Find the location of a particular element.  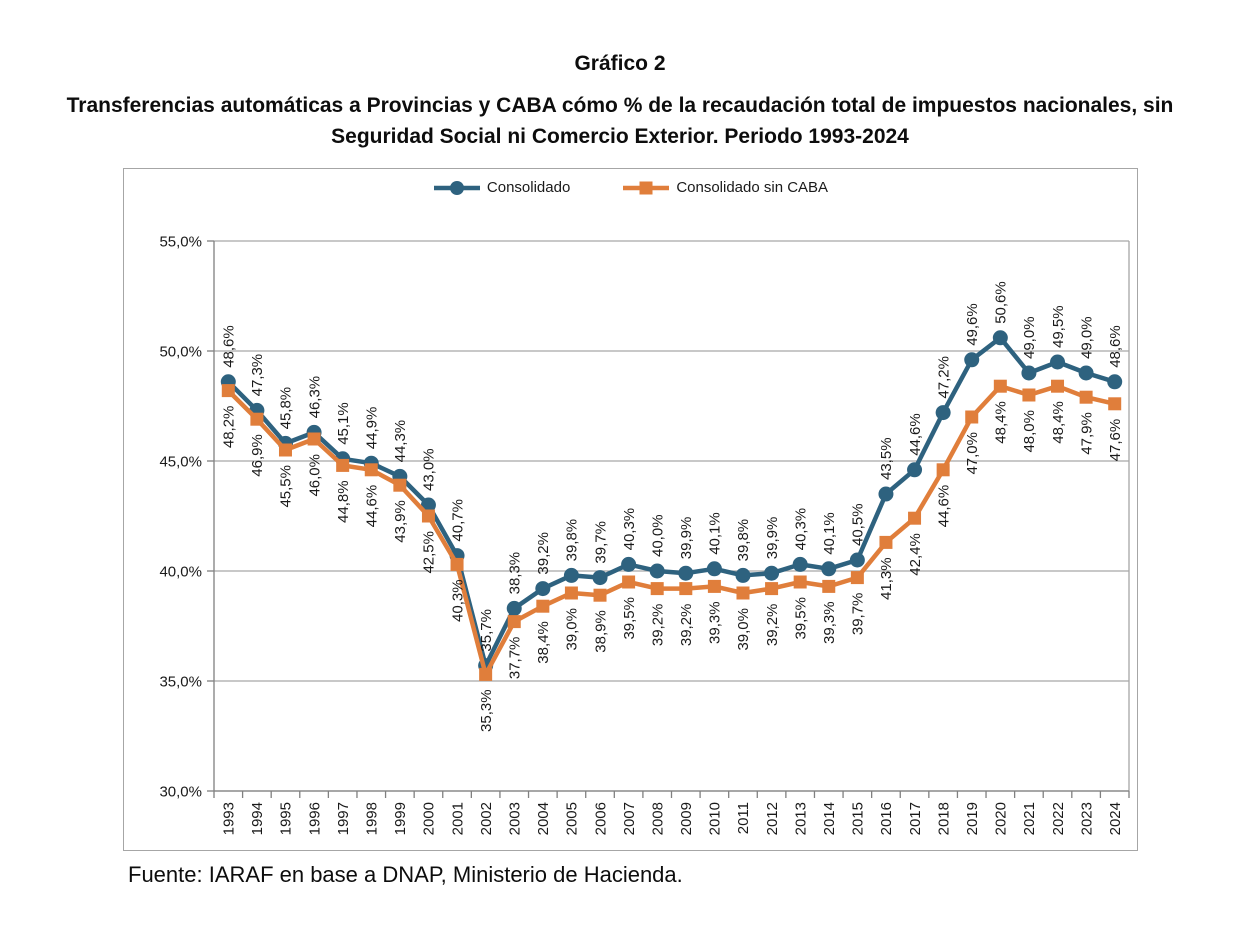

data-label: 39,9% is located at coordinates (686, 538).